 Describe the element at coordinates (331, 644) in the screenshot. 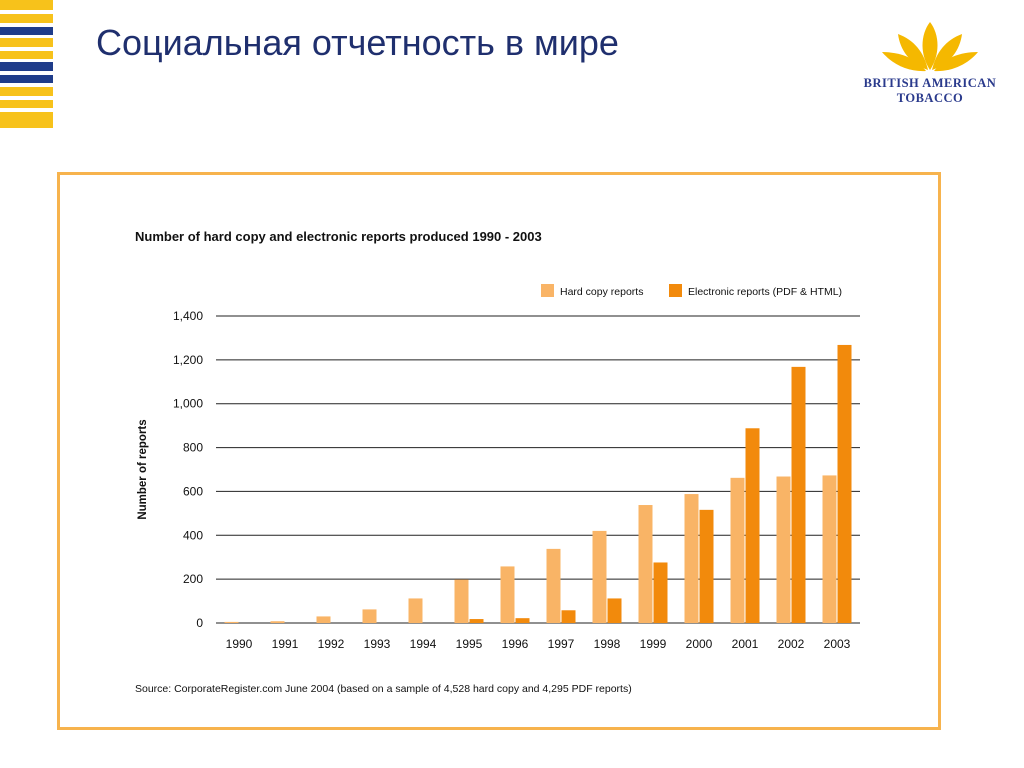

I see `x-tick-label: 1992` at that location.